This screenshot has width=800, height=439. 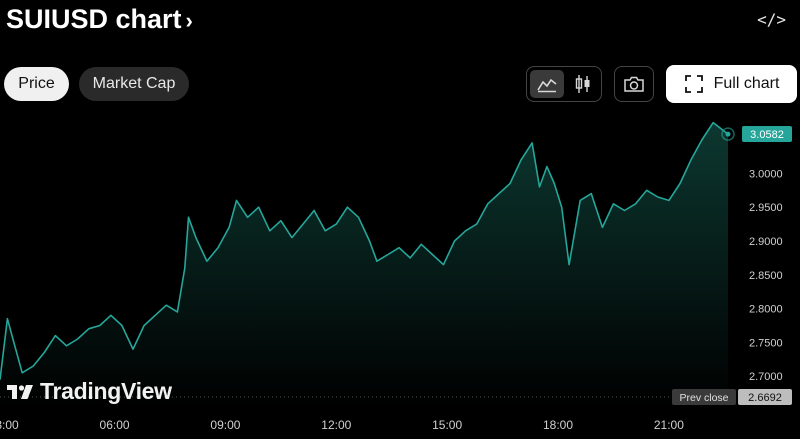 I want to click on snapshot-button, so click(x=634, y=84).